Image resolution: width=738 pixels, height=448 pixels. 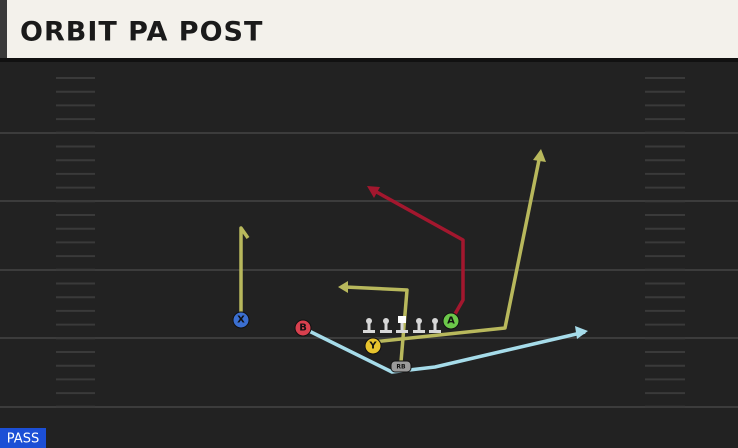 I want to click on player-label: B, so click(x=303, y=328).